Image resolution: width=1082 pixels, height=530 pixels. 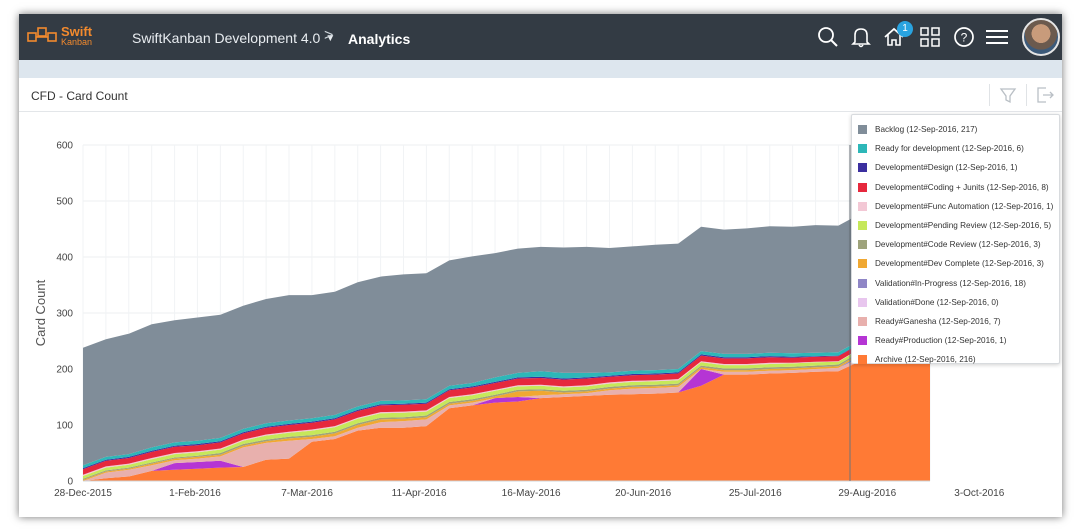 I want to click on x-tick-label: 29-Aug-2016, so click(x=867, y=493).